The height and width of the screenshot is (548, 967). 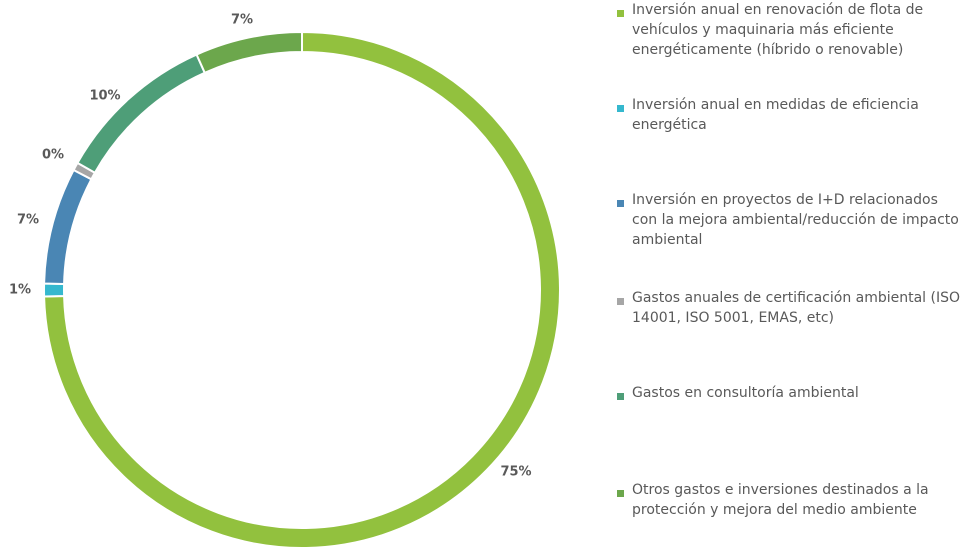 I want to click on data-label-4: 10%, so click(x=104, y=96).